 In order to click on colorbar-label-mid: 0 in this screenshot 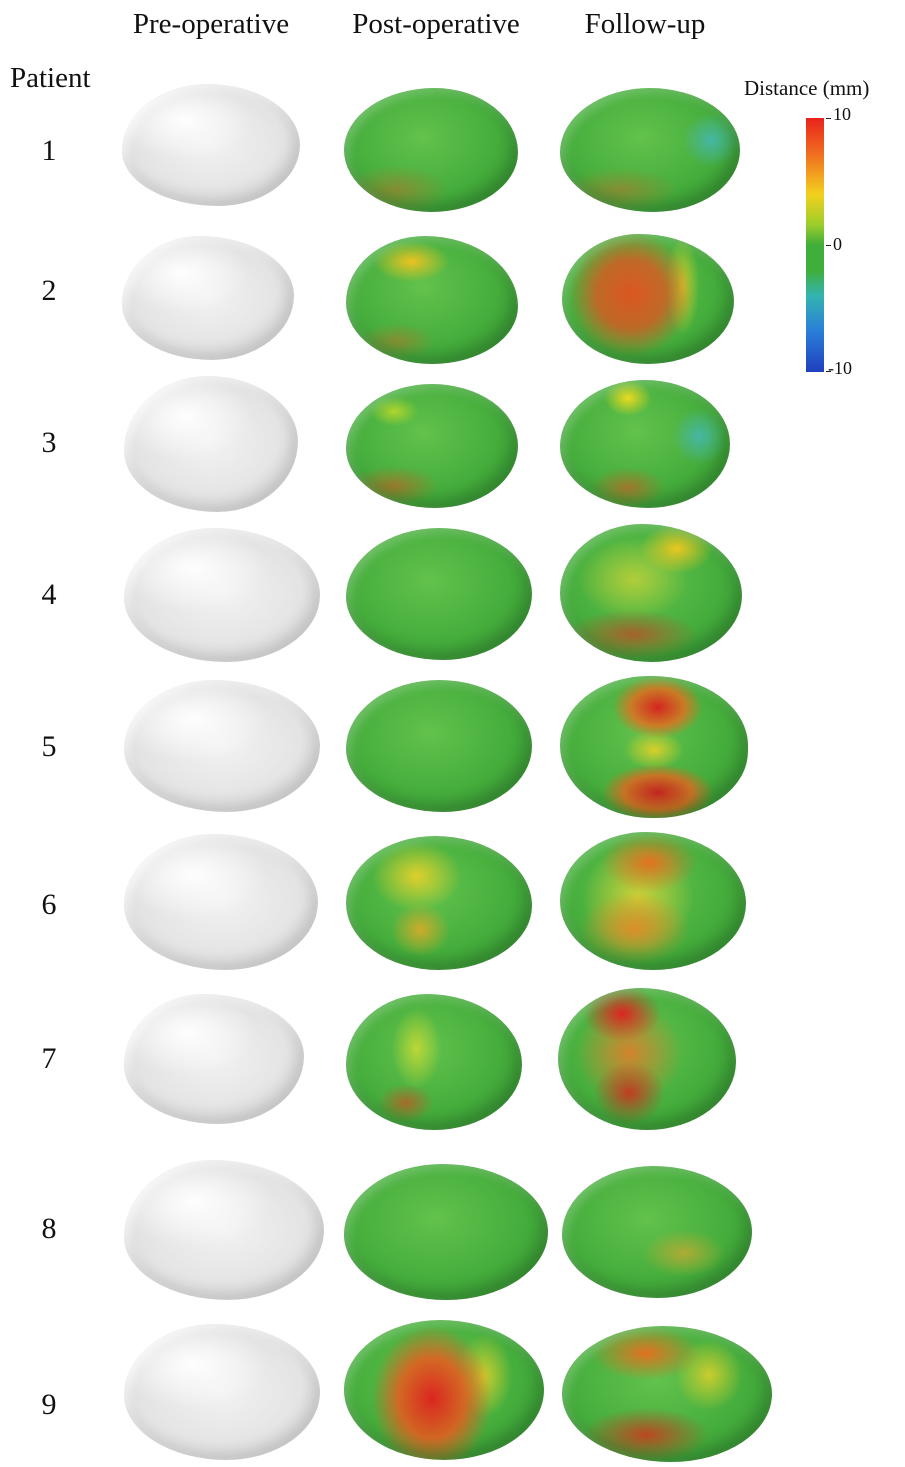, I will do `click(837, 244)`.